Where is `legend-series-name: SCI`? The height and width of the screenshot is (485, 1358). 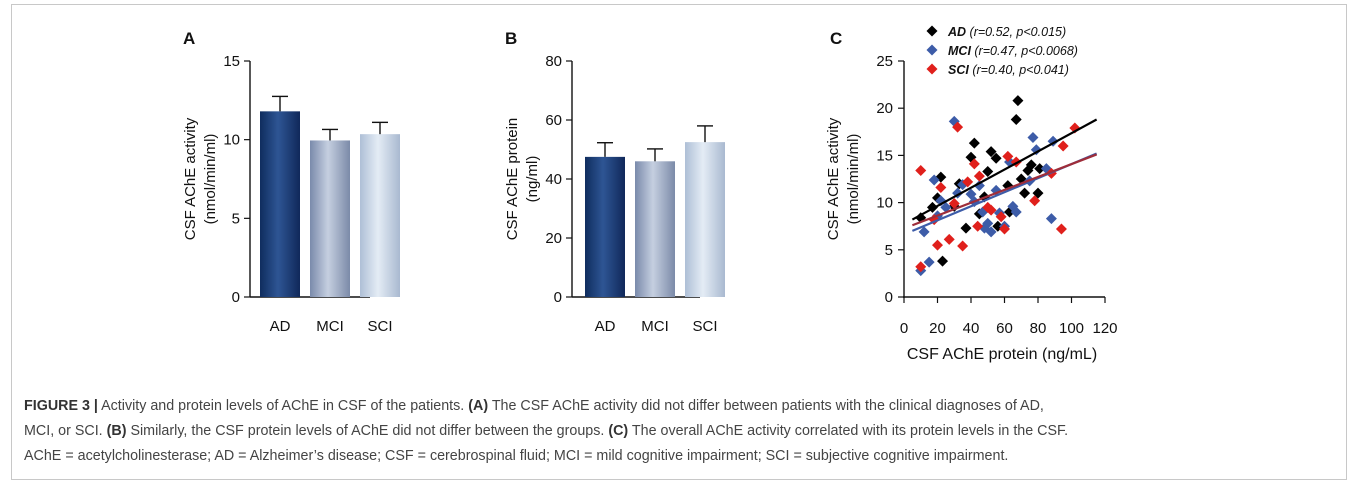
legend-series-name: SCI is located at coordinates (958, 70).